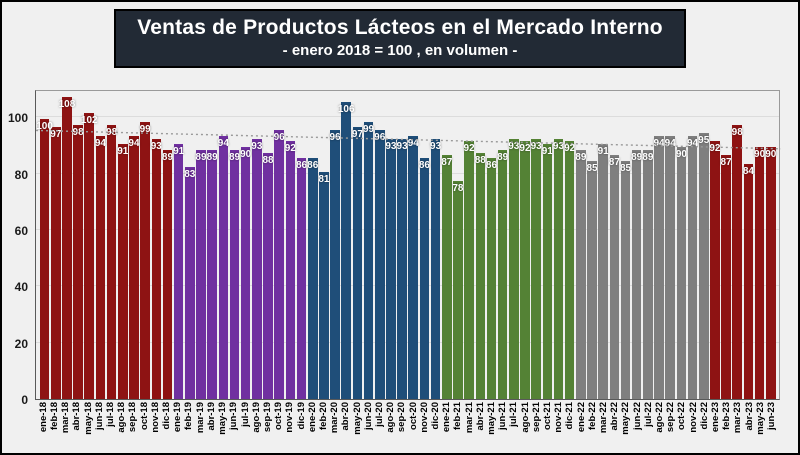 This screenshot has height=455, width=800. I want to click on x-tick-label: nov-18, so click(155, 417).